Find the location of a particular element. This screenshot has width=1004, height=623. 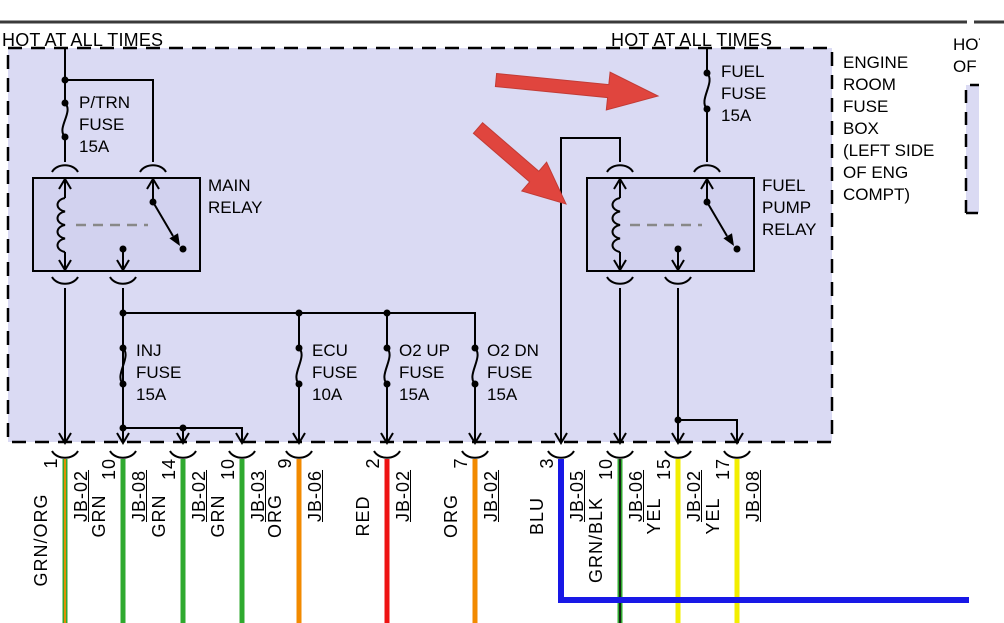

inj-fuse-label-3: 15A is located at coordinates (151, 394).